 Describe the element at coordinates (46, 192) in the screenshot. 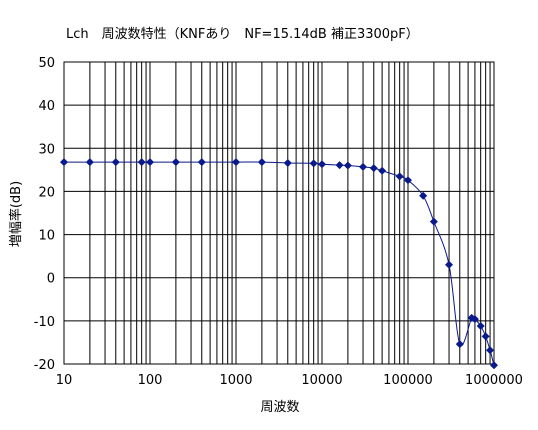

I see `y-tick-label: 20` at that location.